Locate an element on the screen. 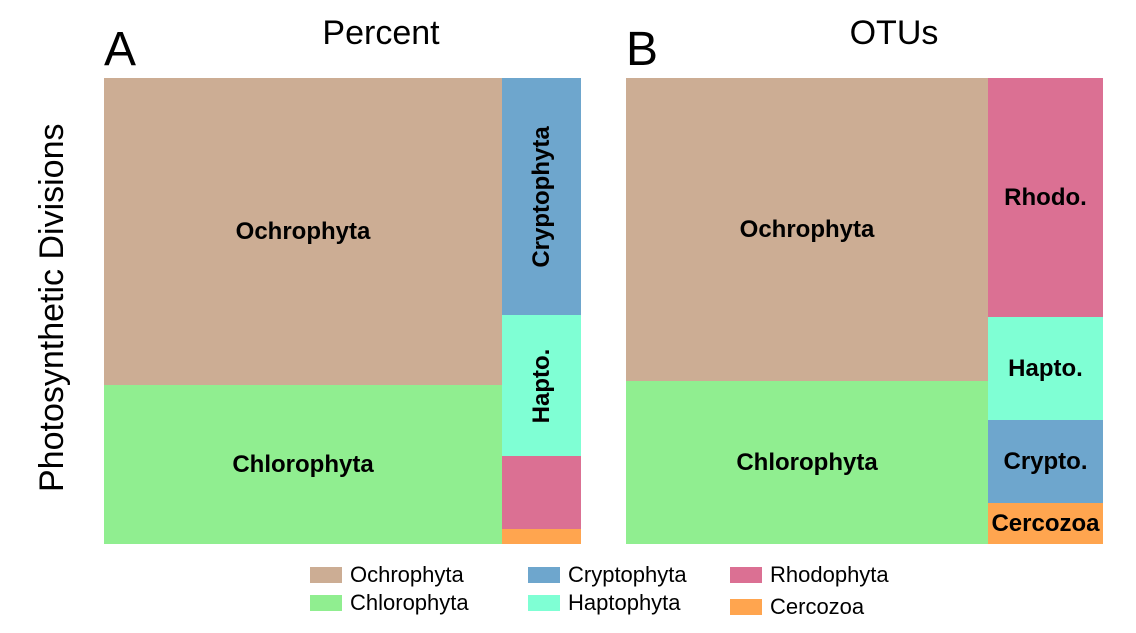  tile-label-cryptophyta: Cryptophyta is located at coordinates (541, 196).